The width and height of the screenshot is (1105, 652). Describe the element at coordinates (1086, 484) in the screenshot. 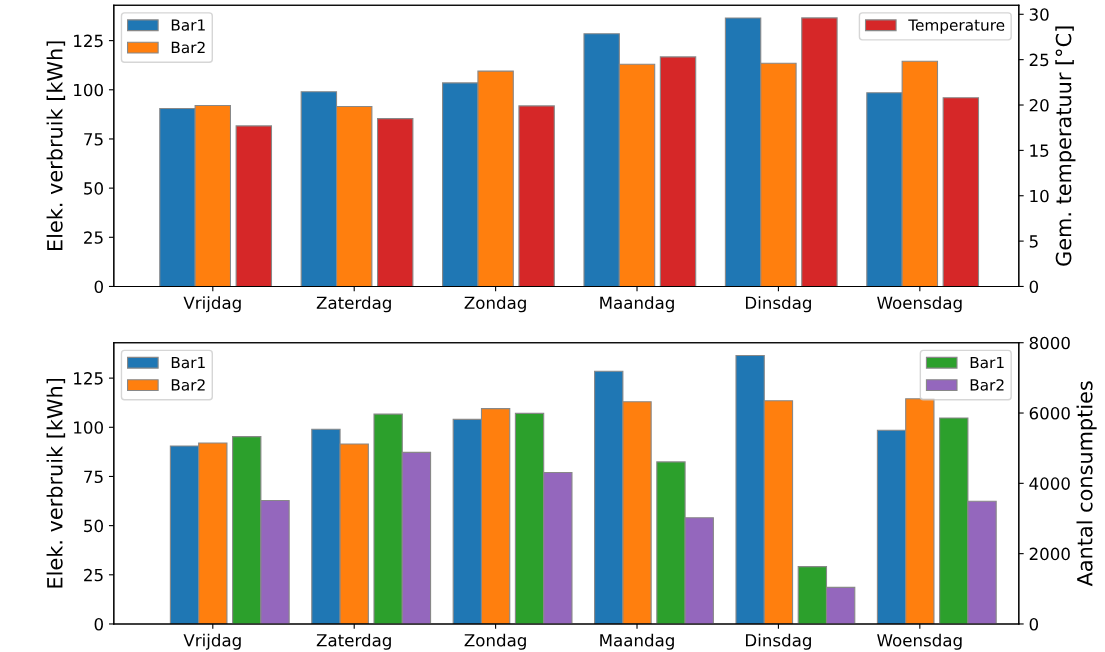

I see `y2-axis-title: Aantal consumpties` at that location.